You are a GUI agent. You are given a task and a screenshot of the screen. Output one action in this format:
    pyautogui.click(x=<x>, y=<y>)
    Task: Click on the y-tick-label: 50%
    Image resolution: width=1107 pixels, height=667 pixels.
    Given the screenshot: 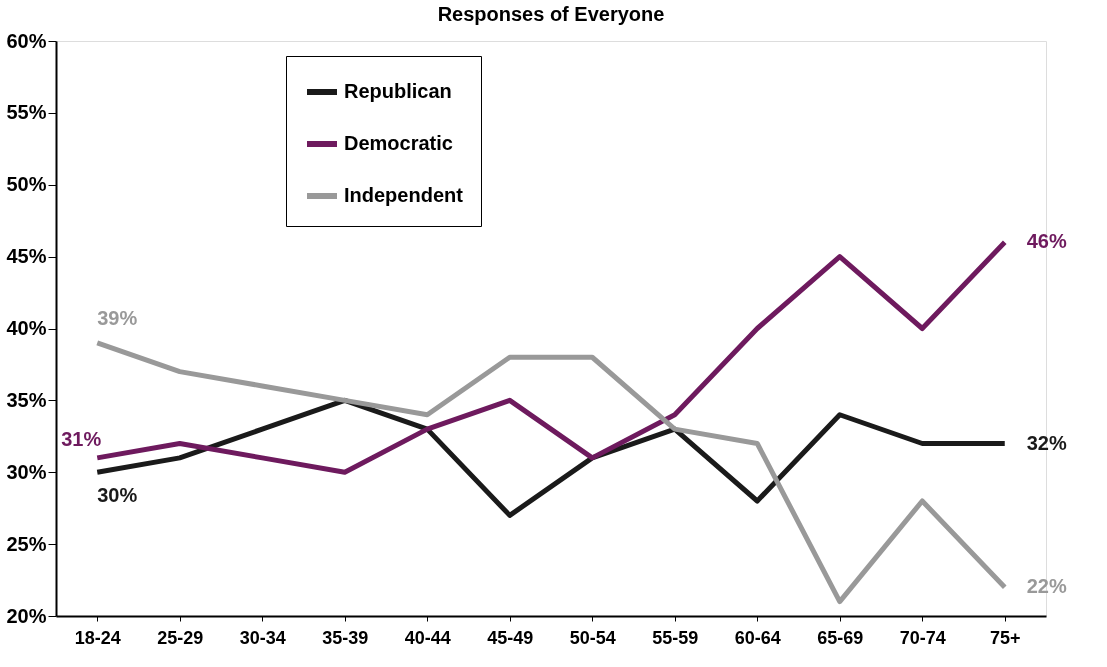 What is the action you would take?
    pyautogui.click(x=26, y=184)
    